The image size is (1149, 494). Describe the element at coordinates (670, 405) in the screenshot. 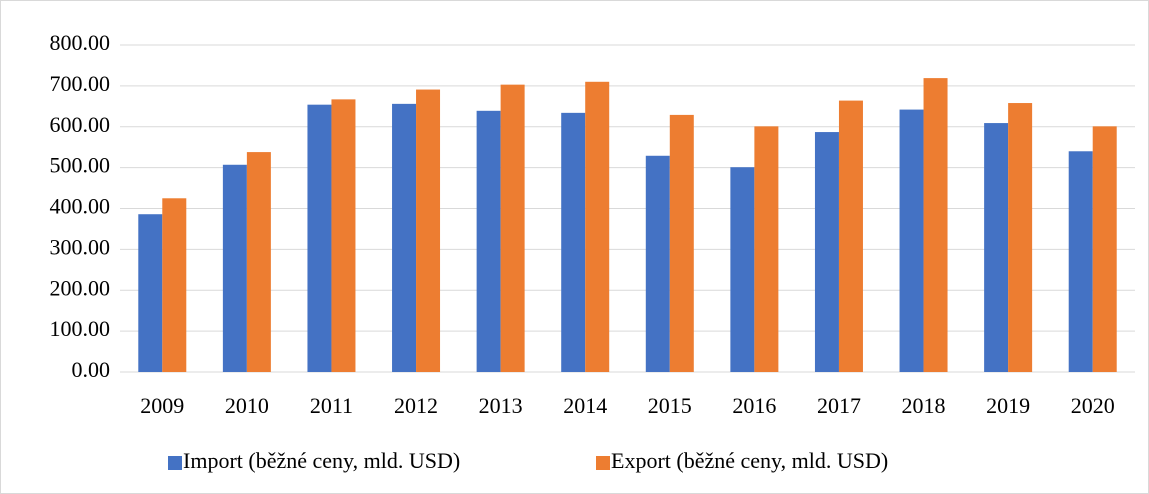

I see `x-tick-label: 2015` at that location.